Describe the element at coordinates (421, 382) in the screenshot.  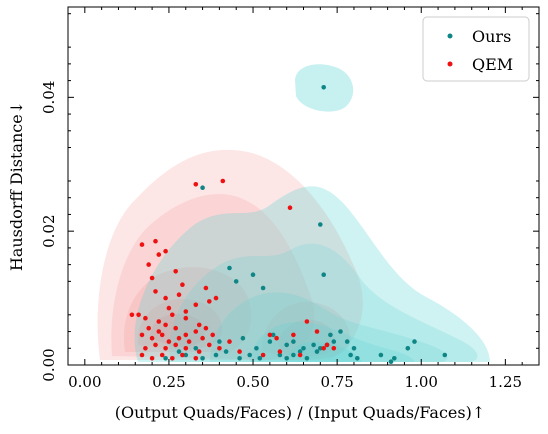
I see `x-tick-label: 1.00` at that location.